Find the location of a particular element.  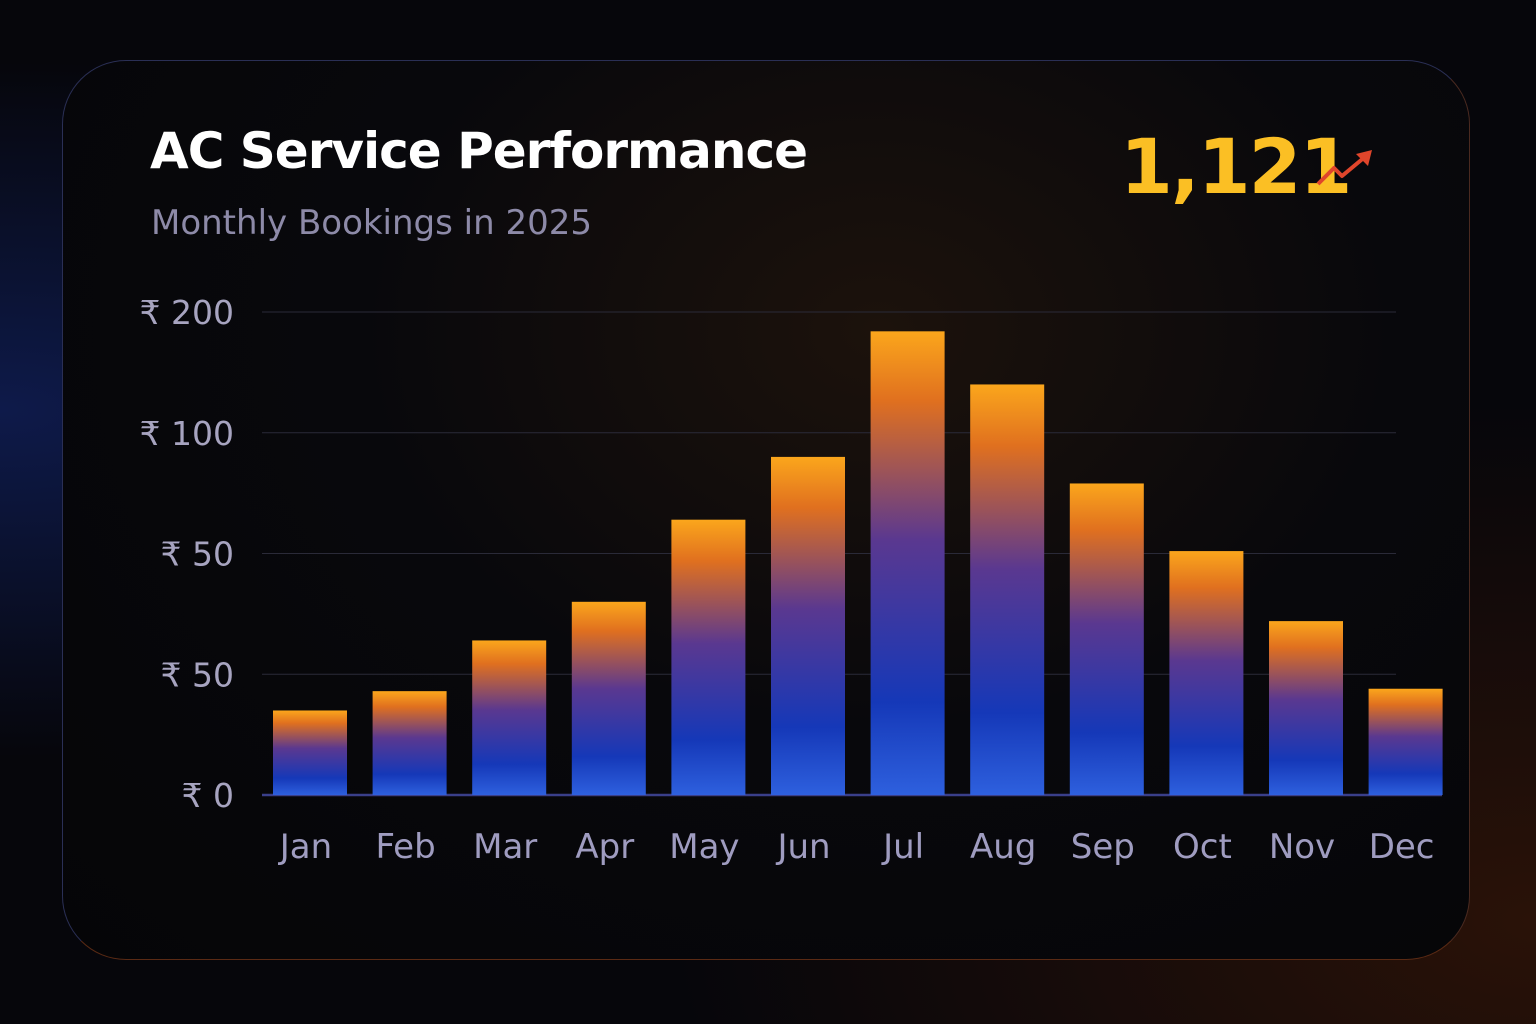

x-tick-label: Jul is located at coordinates (902, 847).